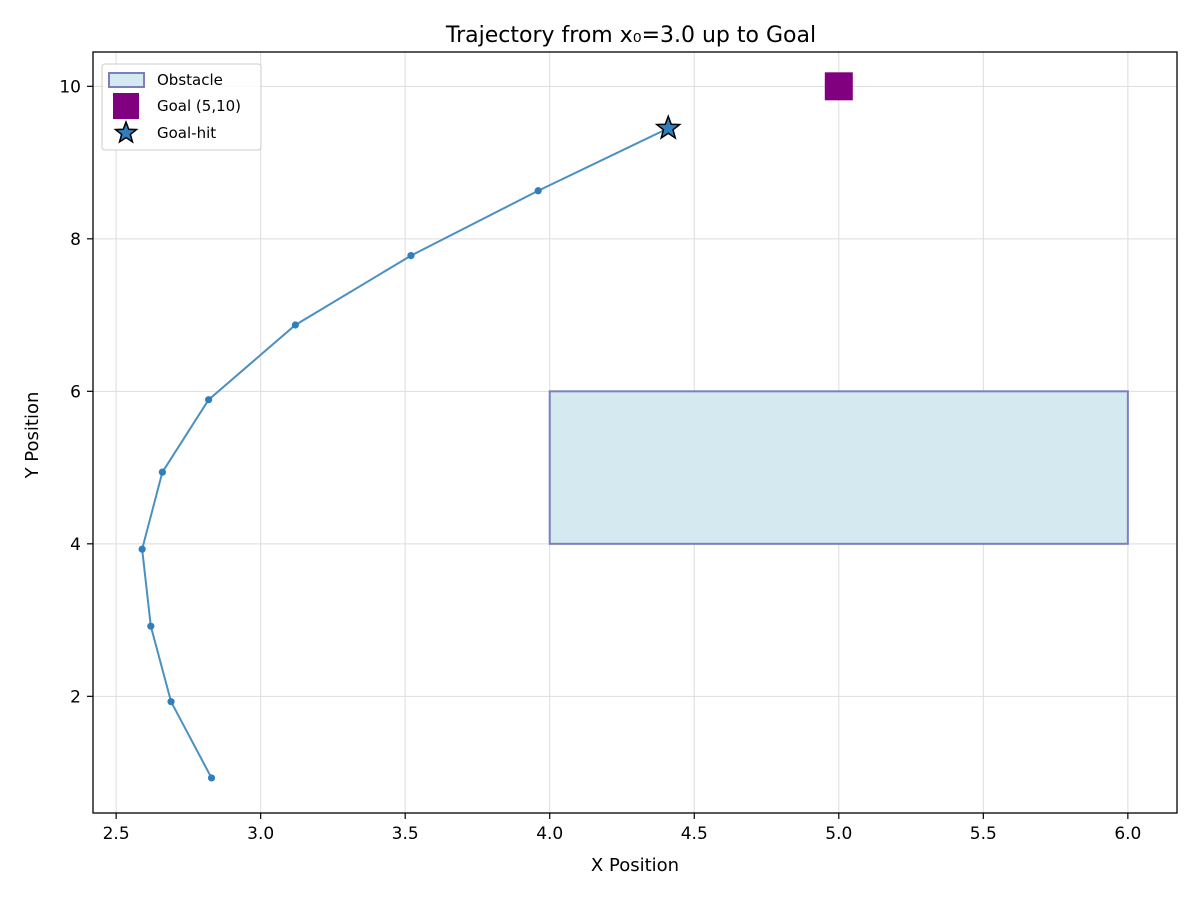 The width and height of the screenshot is (1200, 900). I want to click on x-tick-label: 5.0, so click(838, 834).